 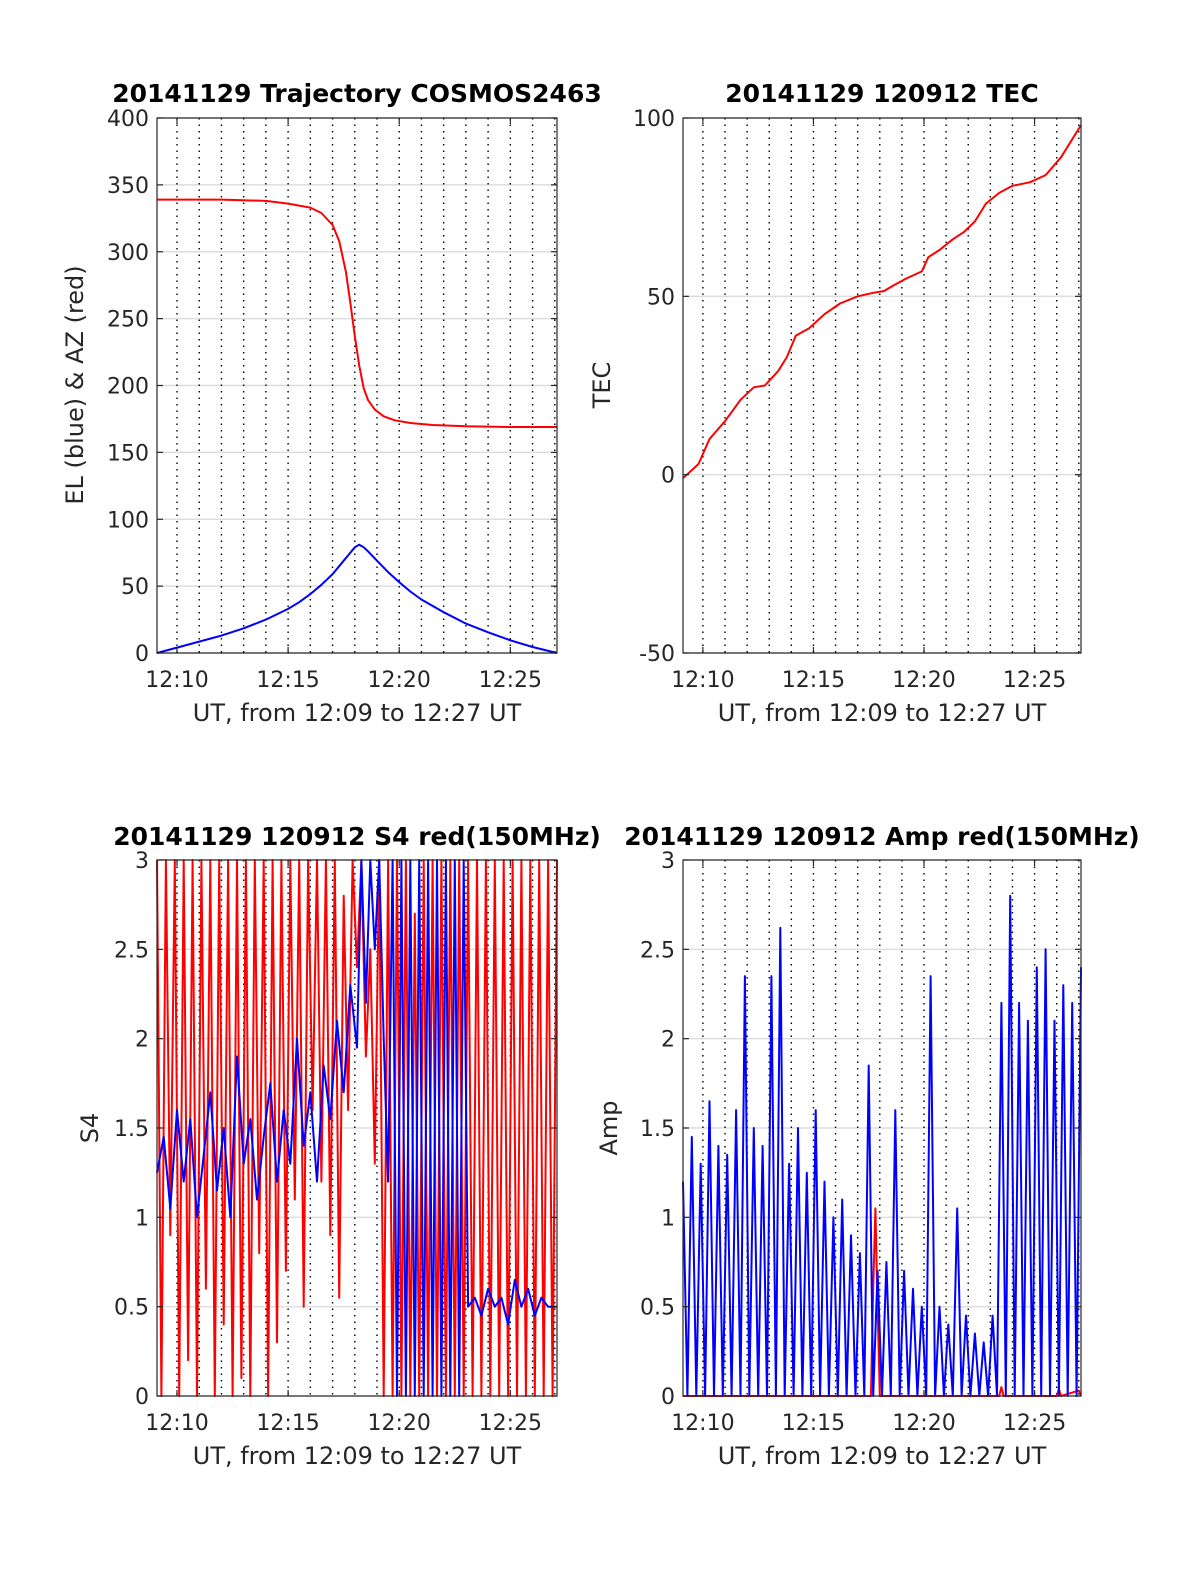 I want to click on trajectory-series-blue-line, so click(x=357, y=598).